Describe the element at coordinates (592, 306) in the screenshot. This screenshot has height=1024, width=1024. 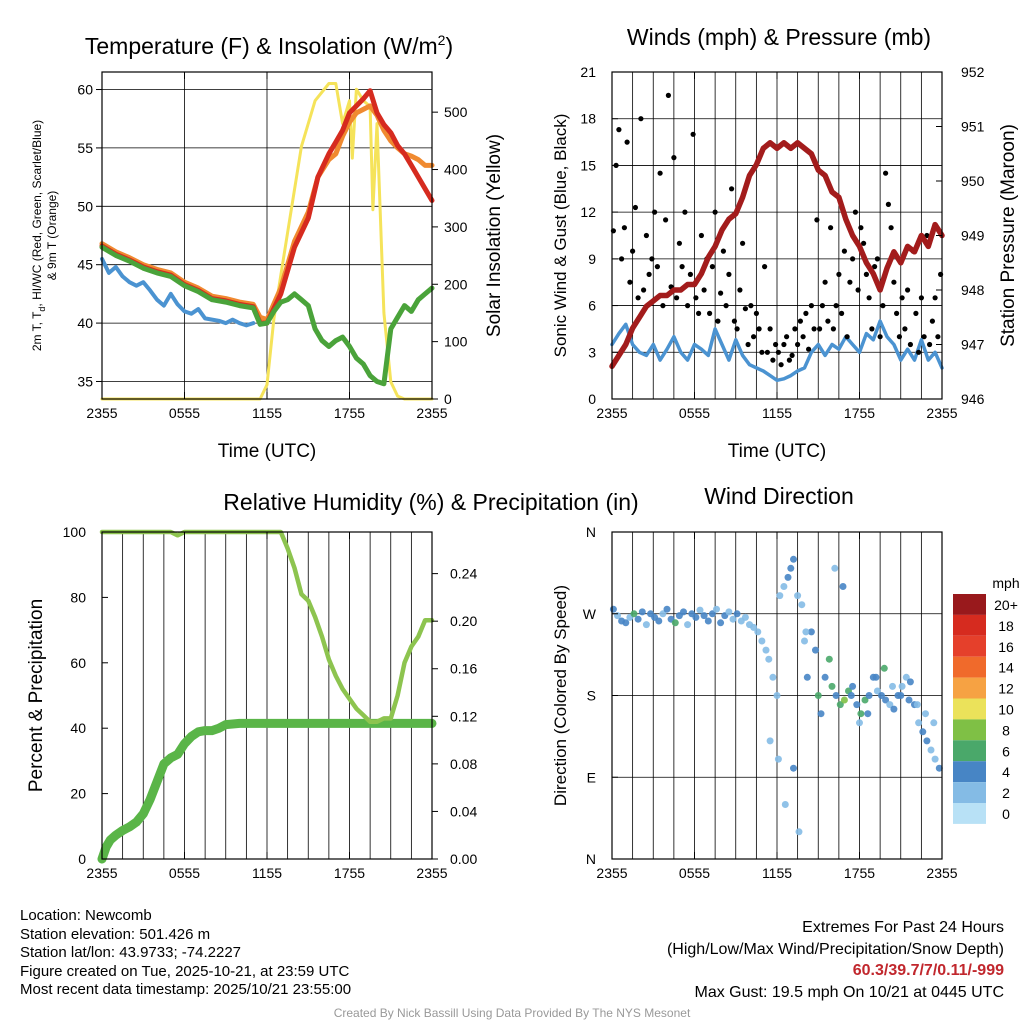
I see `y-tick-label: 6` at that location.